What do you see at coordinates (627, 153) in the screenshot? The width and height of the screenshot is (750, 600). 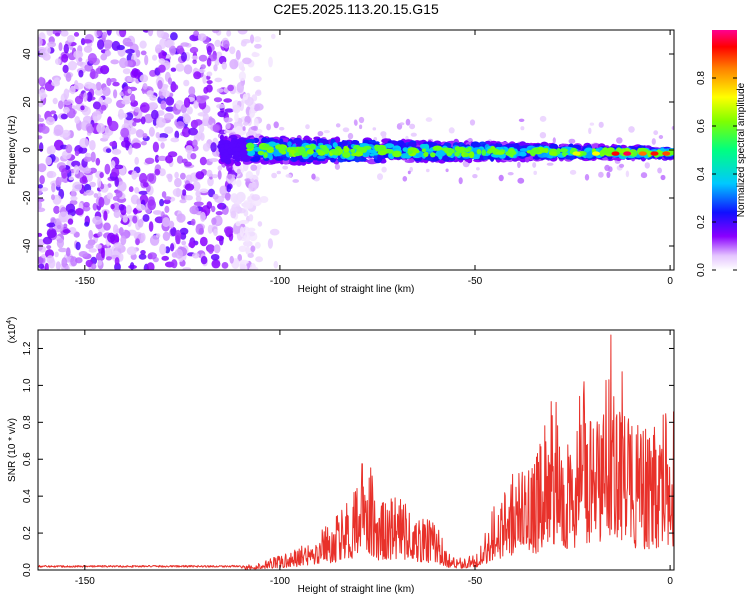 I see `spectrogram-hotspot` at bounding box center [627, 153].